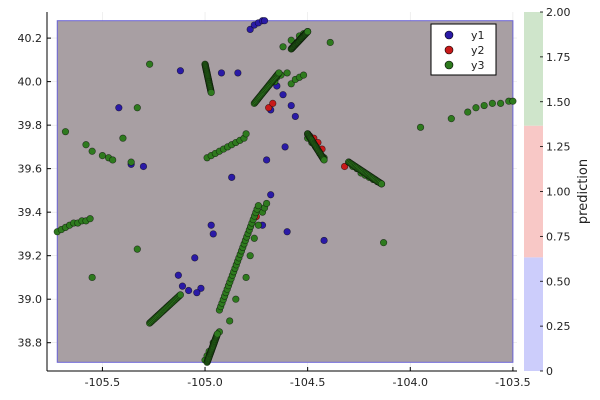 The image size is (600, 400). Describe the element at coordinates (478, 50) in the screenshot. I see `legend-label-y2: y2` at that location.